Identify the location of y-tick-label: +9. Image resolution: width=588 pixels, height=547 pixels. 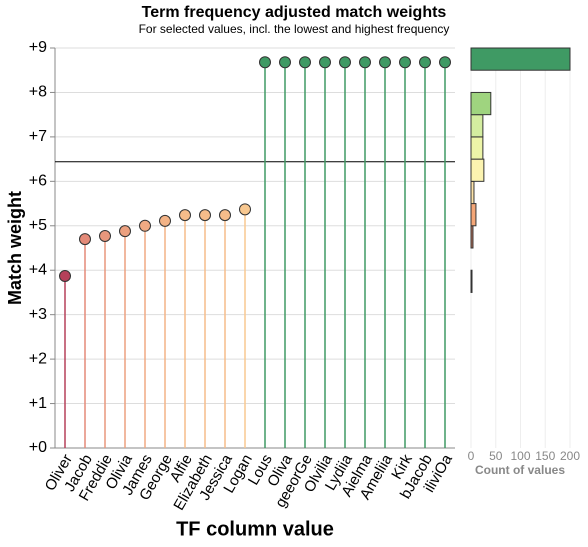
(38, 47).